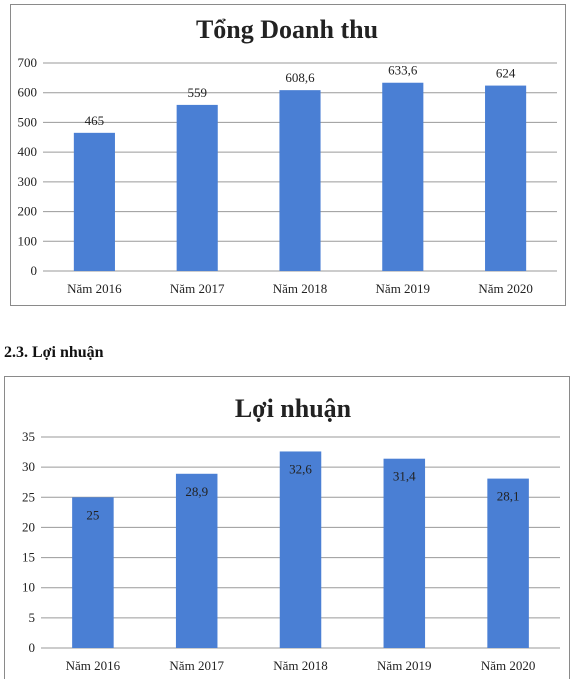 This screenshot has width=573, height=685. I want to click on profit-y-tick-label: 5, so click(32, 617).